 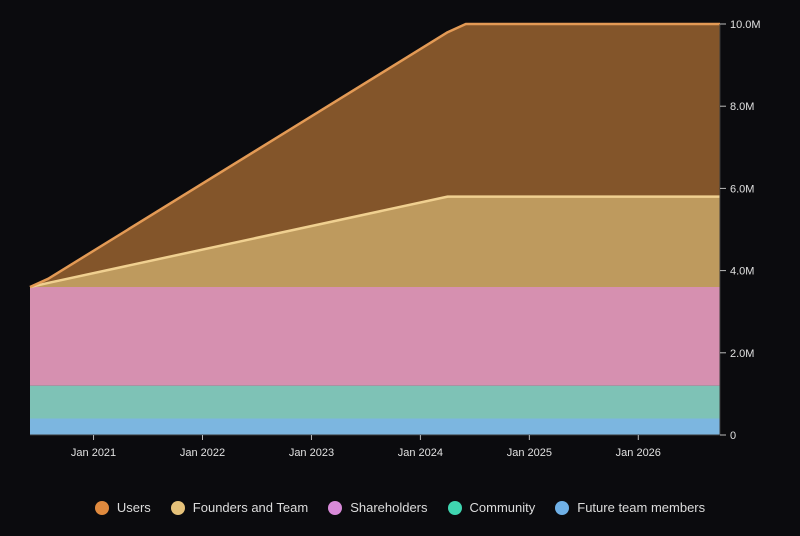 I want to click on legend-label: Users, so click(x=133, y=507).